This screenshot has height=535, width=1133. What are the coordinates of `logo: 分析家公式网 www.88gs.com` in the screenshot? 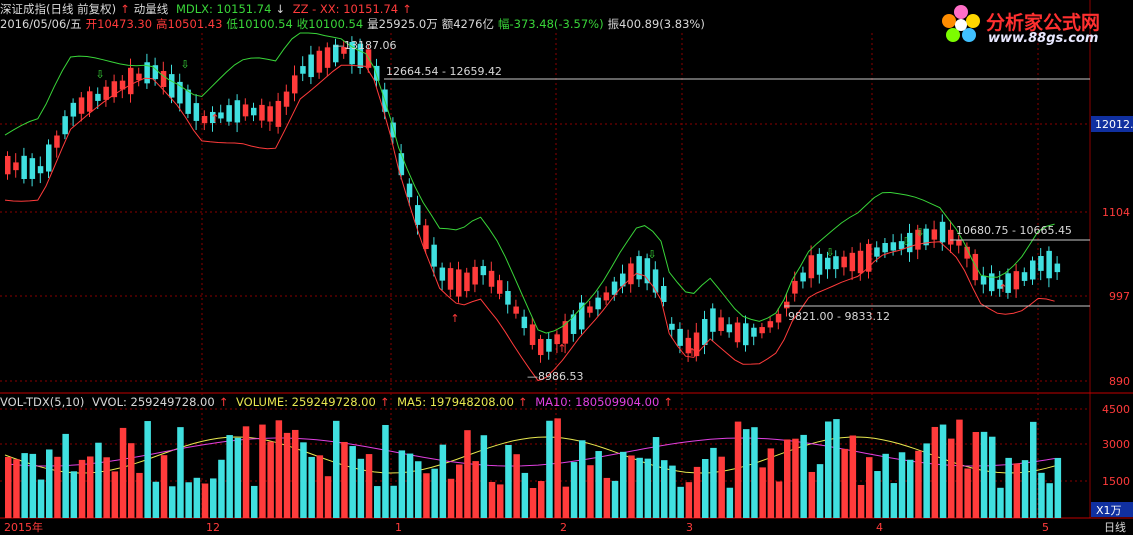 It's located at (1035, 26).